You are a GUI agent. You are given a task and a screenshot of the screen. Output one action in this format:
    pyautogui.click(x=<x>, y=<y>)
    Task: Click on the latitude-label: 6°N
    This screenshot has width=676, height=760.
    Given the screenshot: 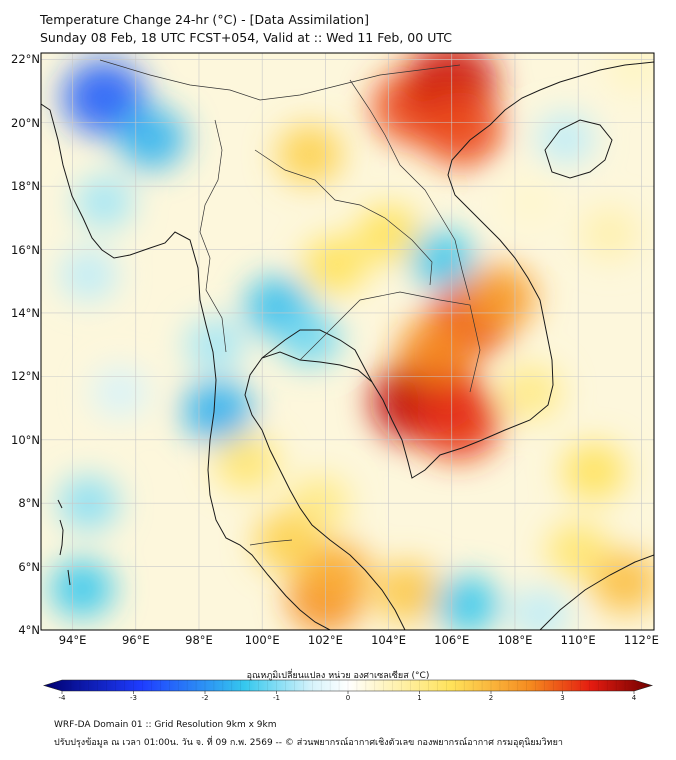 What is the action you would take?
    pyautogui.click(x=29, y=566)
    